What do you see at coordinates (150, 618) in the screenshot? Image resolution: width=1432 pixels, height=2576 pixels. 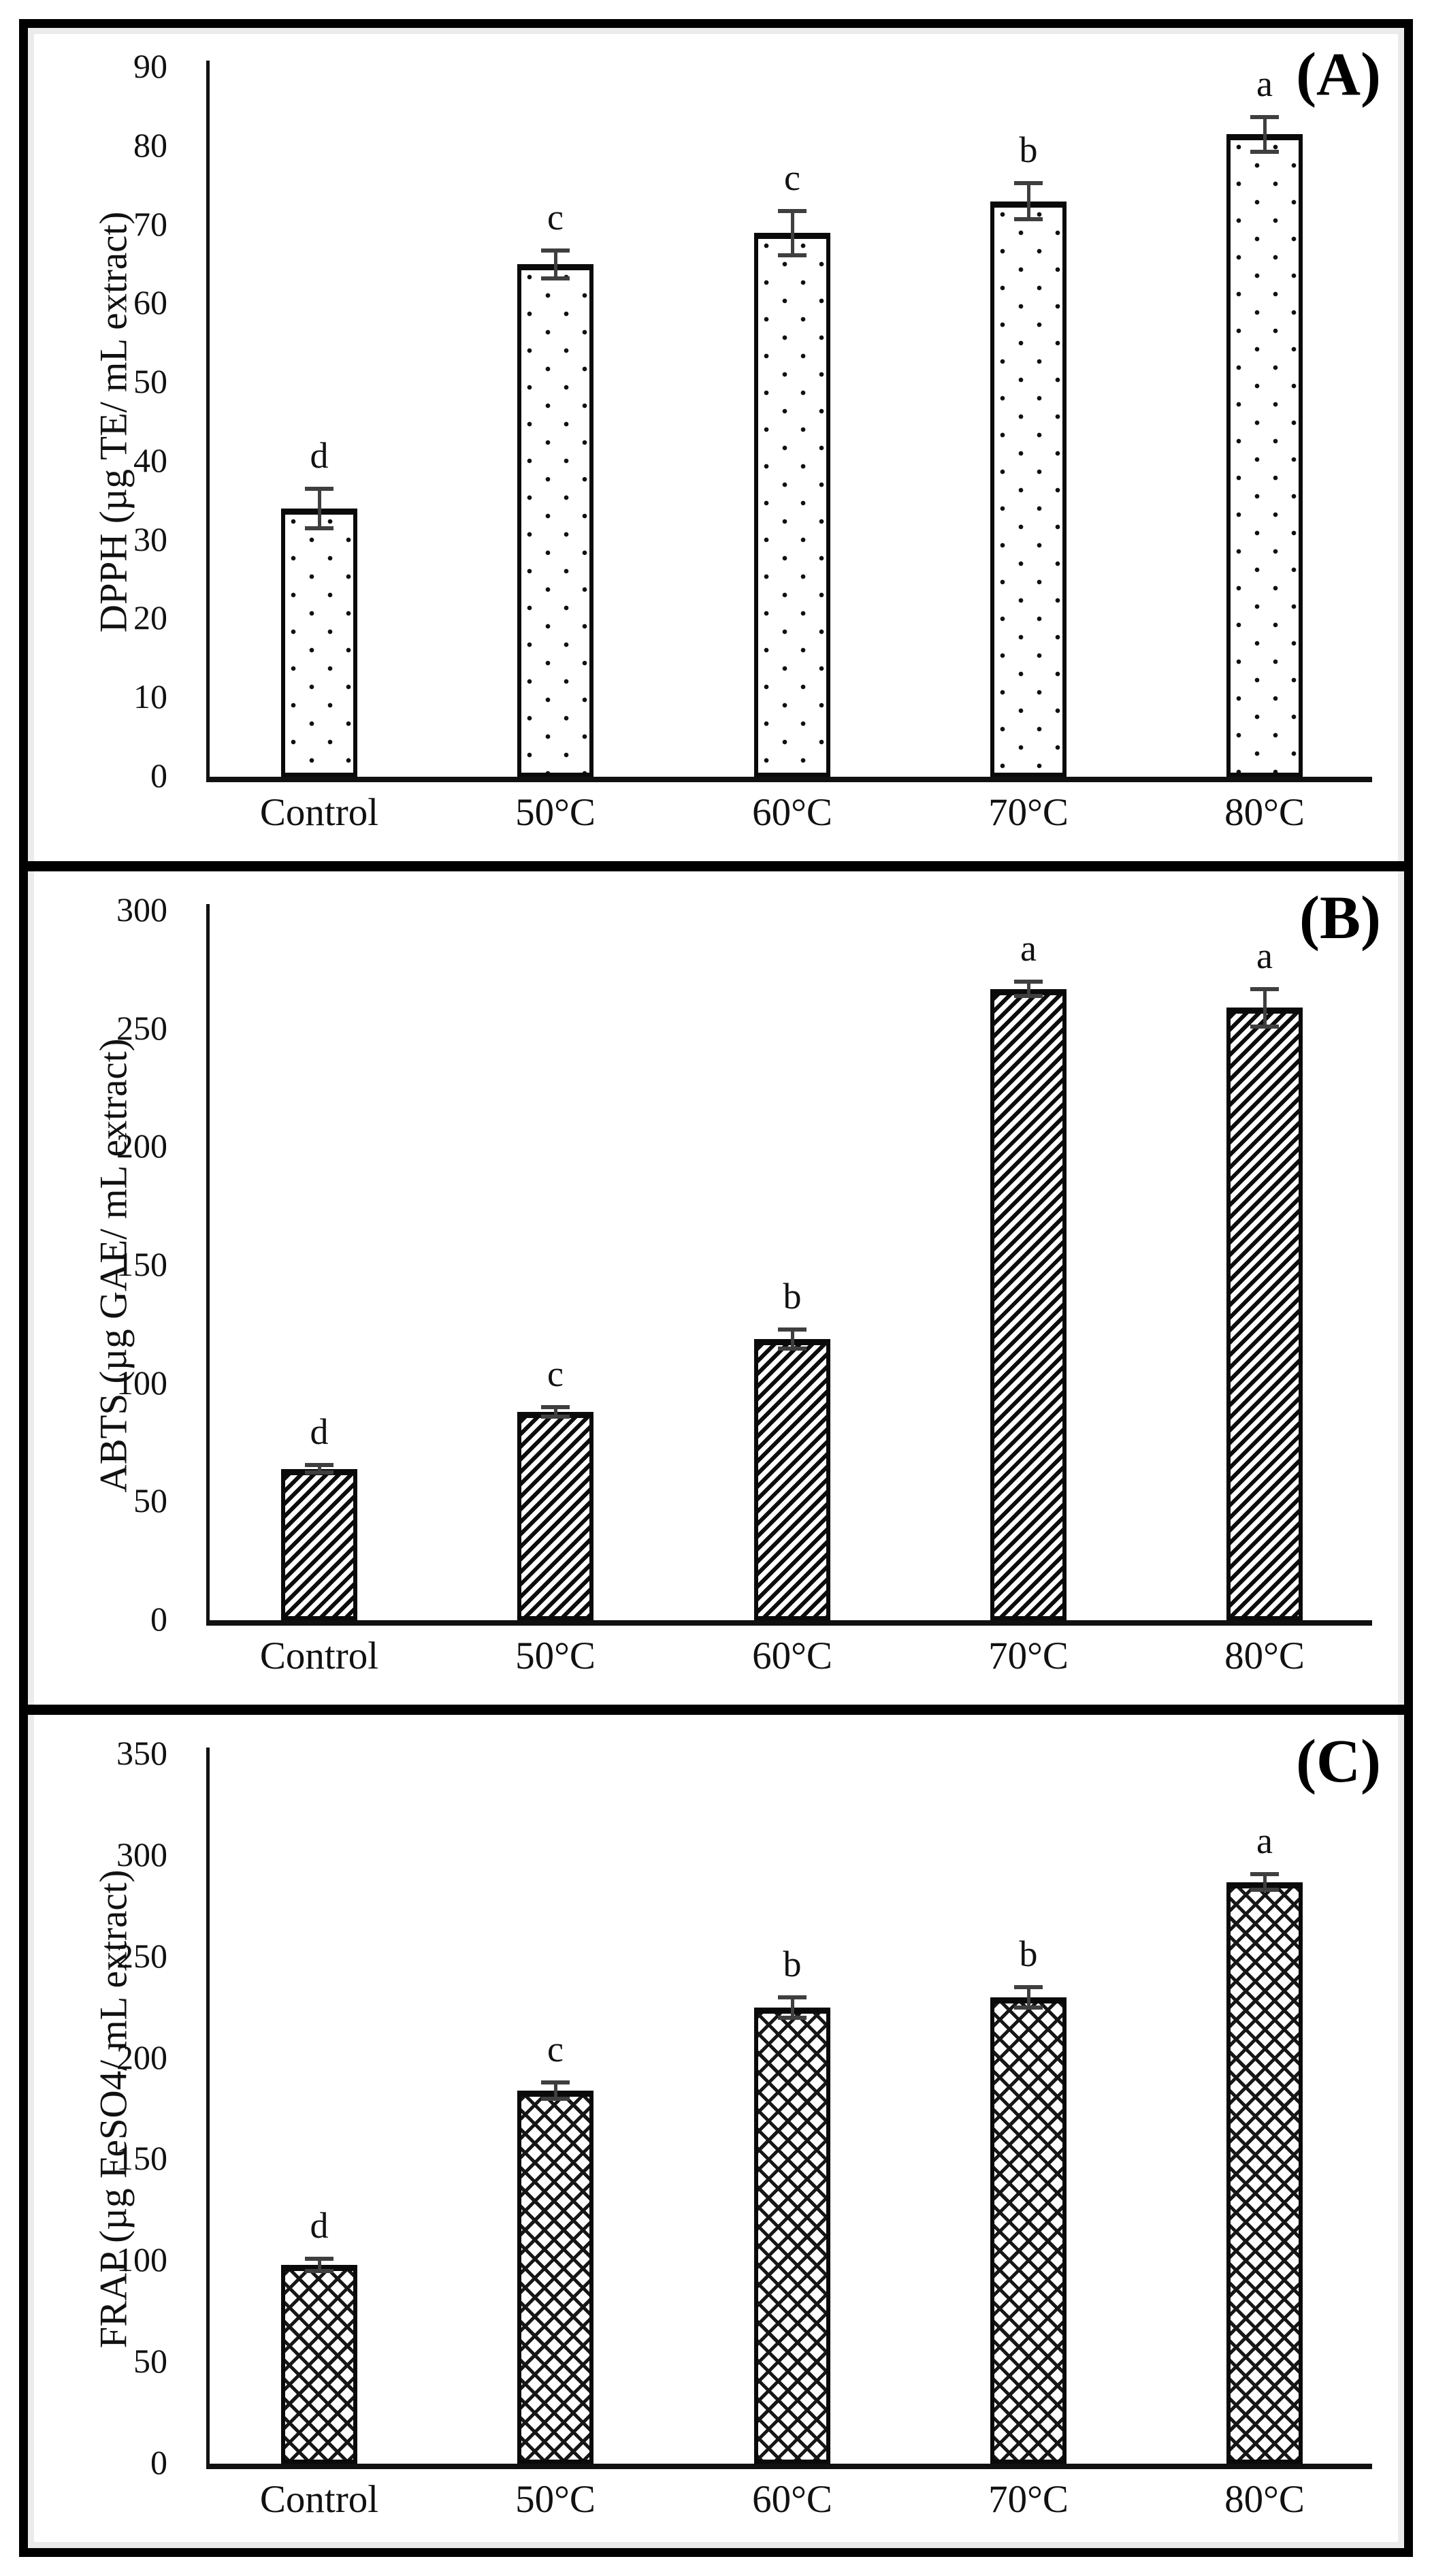 I see `y-tick-label: 20` at bounding box center [150, 618].